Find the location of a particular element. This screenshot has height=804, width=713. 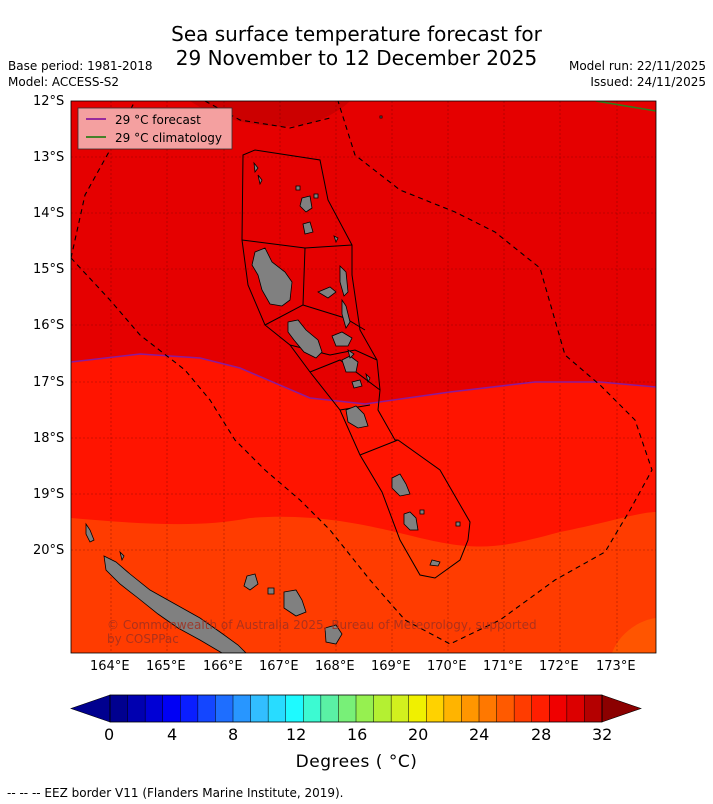

lat-label-20s: 20°S is located at coordinates (49, 550).